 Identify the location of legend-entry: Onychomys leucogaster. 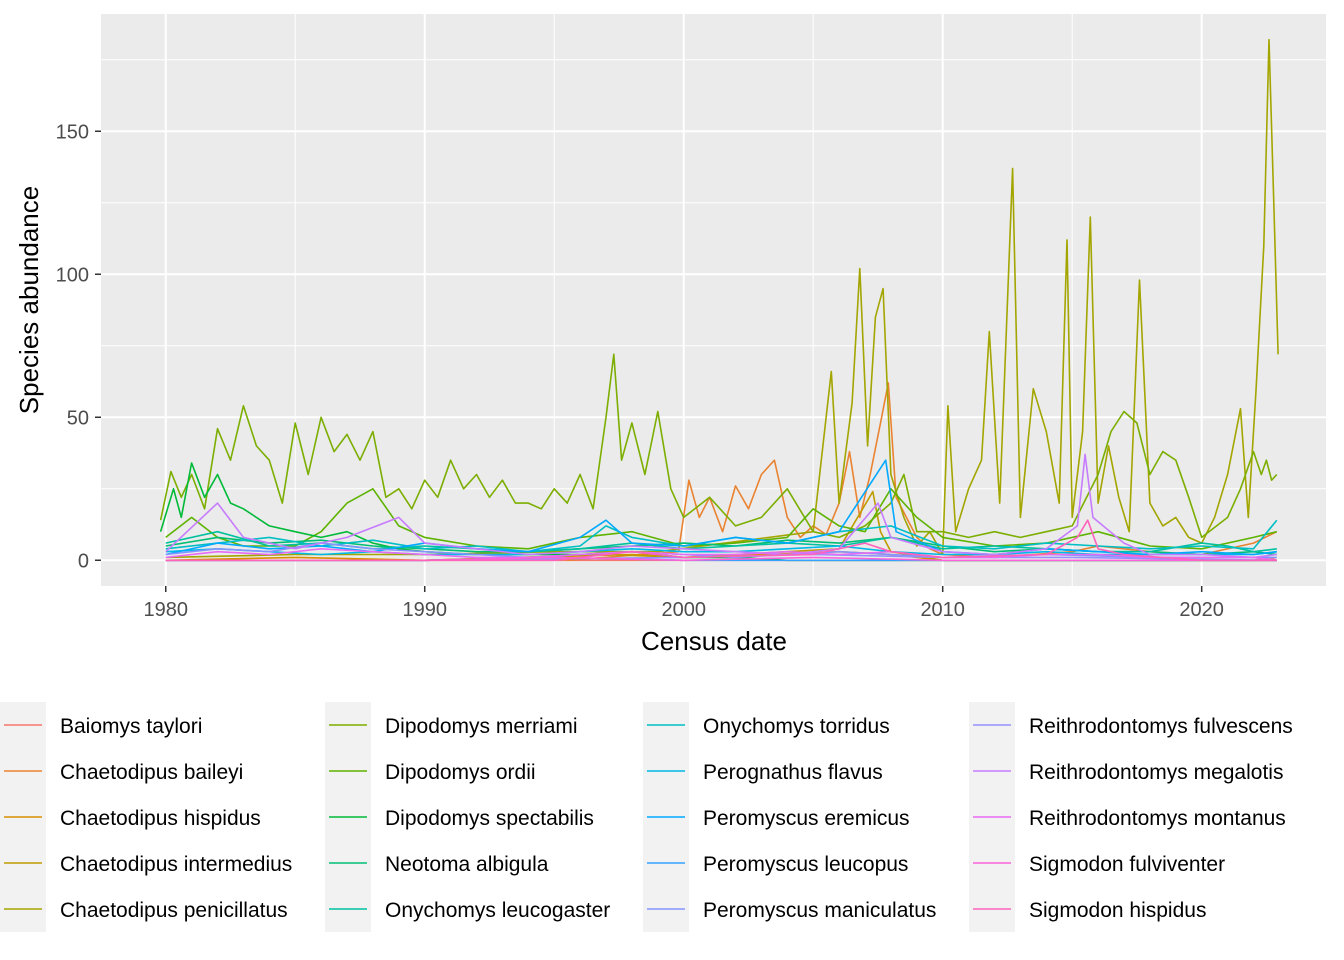
(467, 909).